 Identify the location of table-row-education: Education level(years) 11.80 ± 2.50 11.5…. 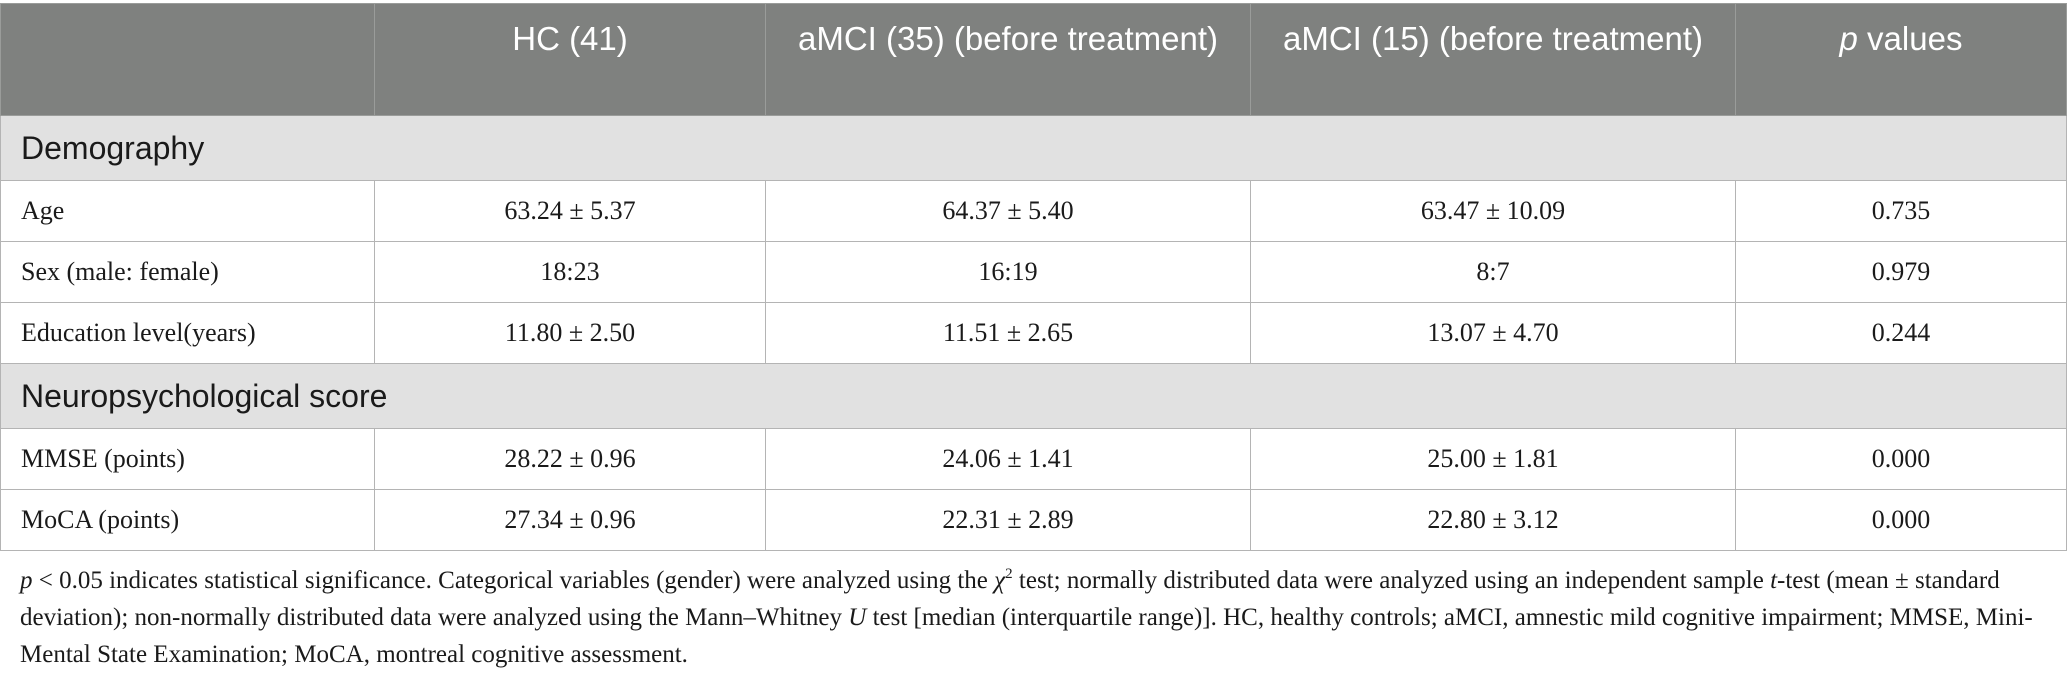
(1033, 333).